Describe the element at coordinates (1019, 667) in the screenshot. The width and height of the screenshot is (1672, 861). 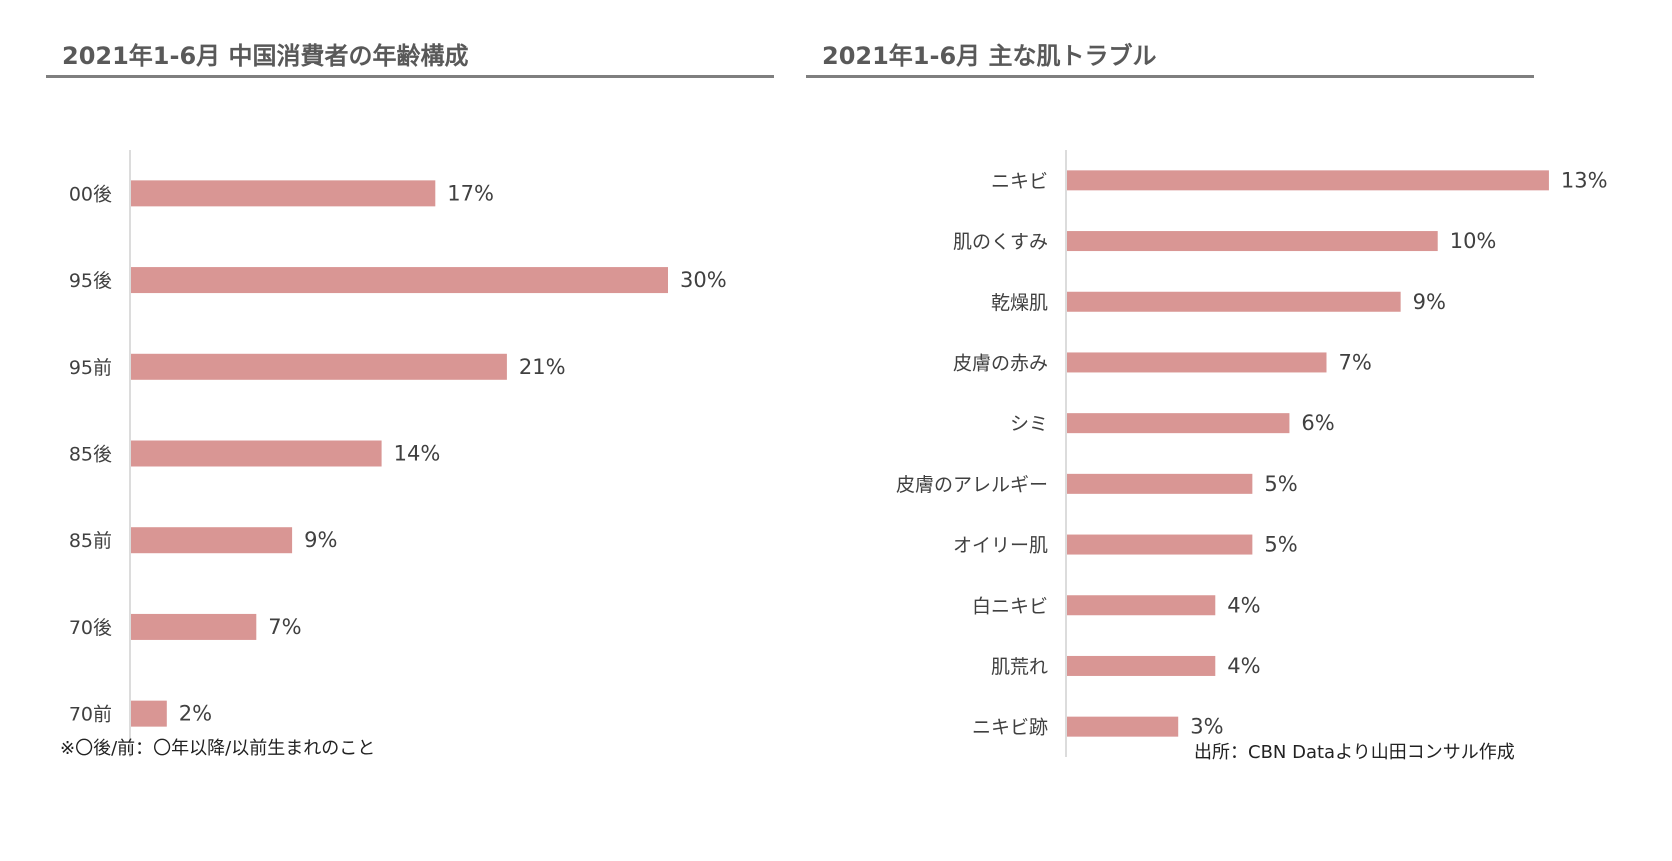
I see `skin-category-label: 肌荒れ` at that location.